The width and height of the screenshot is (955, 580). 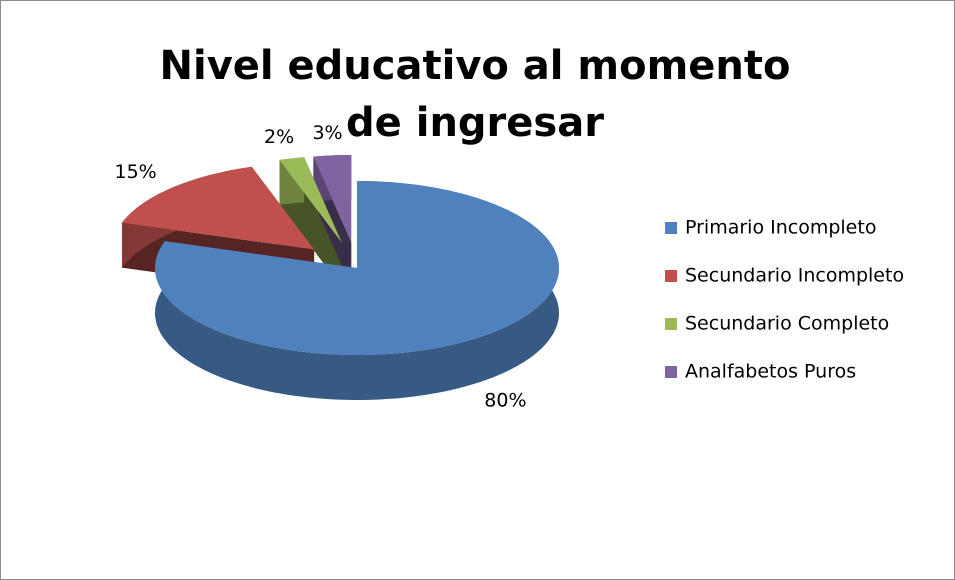 What do you see at coordinates (327, 133) in the screenshot?
I see `data-label: 3%` at bounding box center [327, 133].